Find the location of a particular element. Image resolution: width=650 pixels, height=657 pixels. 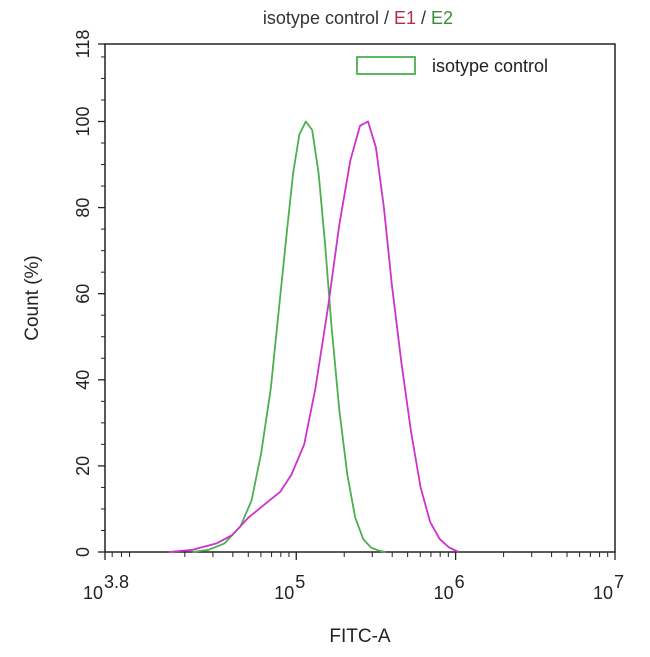

y-tick-label: 0 is located at coordinates (83, 552).